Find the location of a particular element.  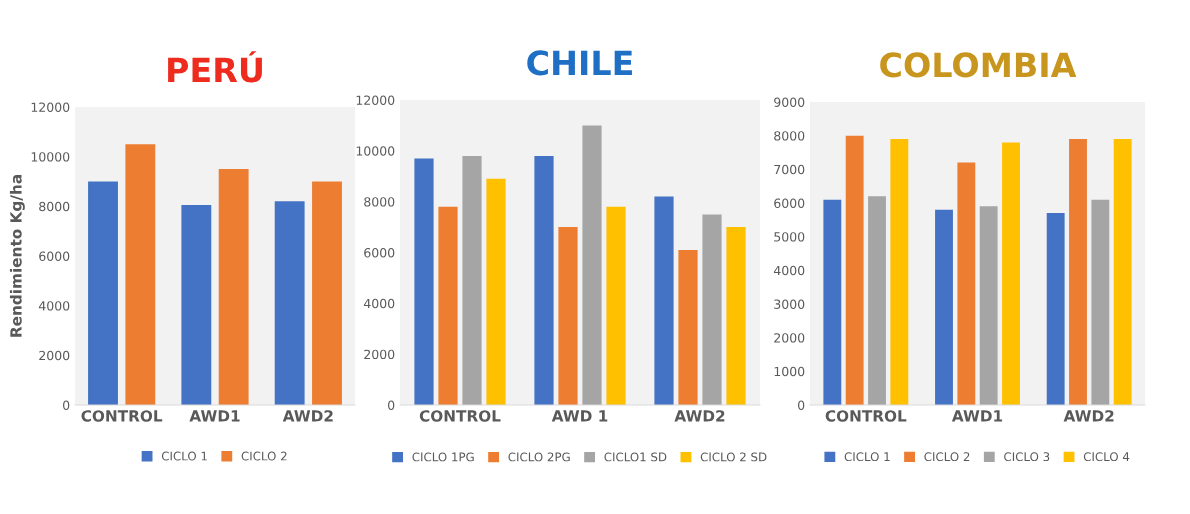

y-tick-label: 5000 is located at coordinates (789, 237).